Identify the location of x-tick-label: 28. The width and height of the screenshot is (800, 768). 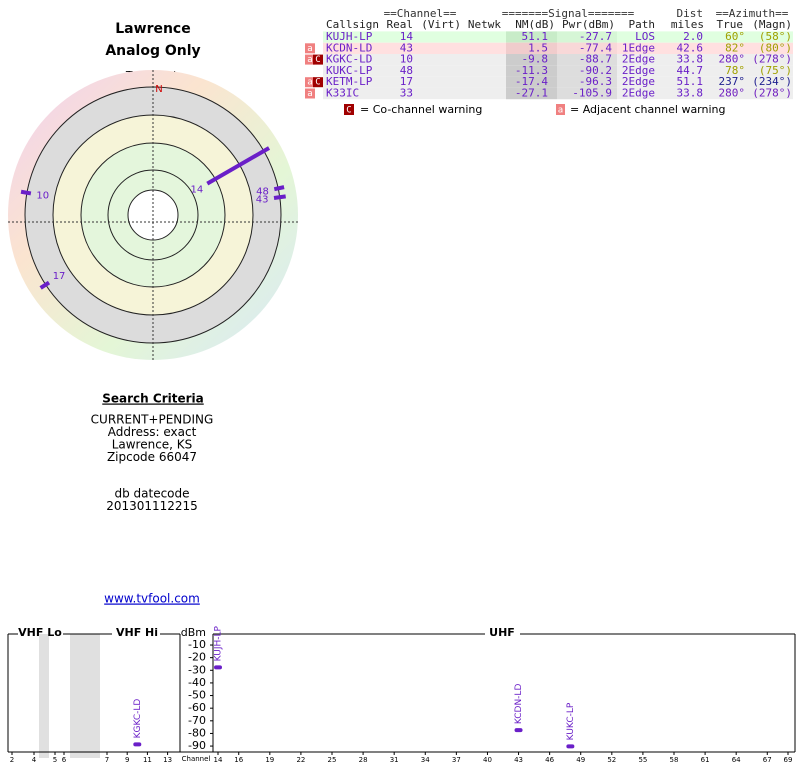
(363, 760).